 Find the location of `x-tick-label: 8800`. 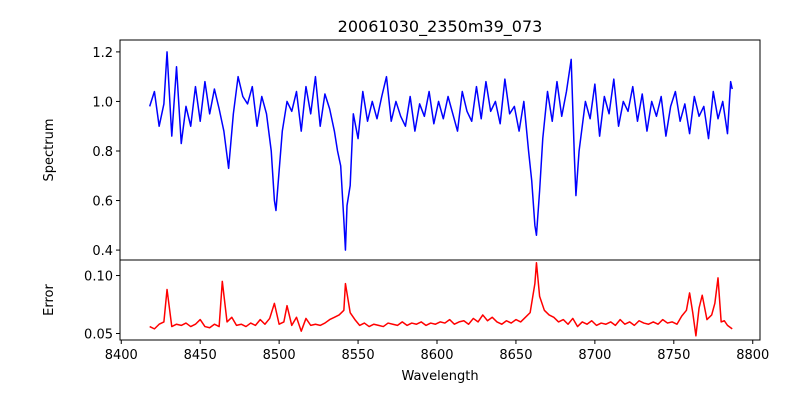

x-tick-label: 8800 is located at coordinates (752, 355).